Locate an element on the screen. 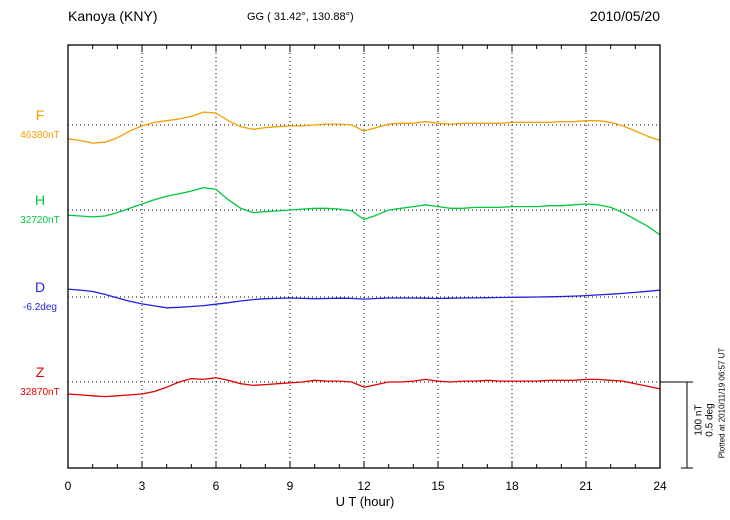  trace-baseline-value-F: 46380nT is located at coordinates (39, 135).